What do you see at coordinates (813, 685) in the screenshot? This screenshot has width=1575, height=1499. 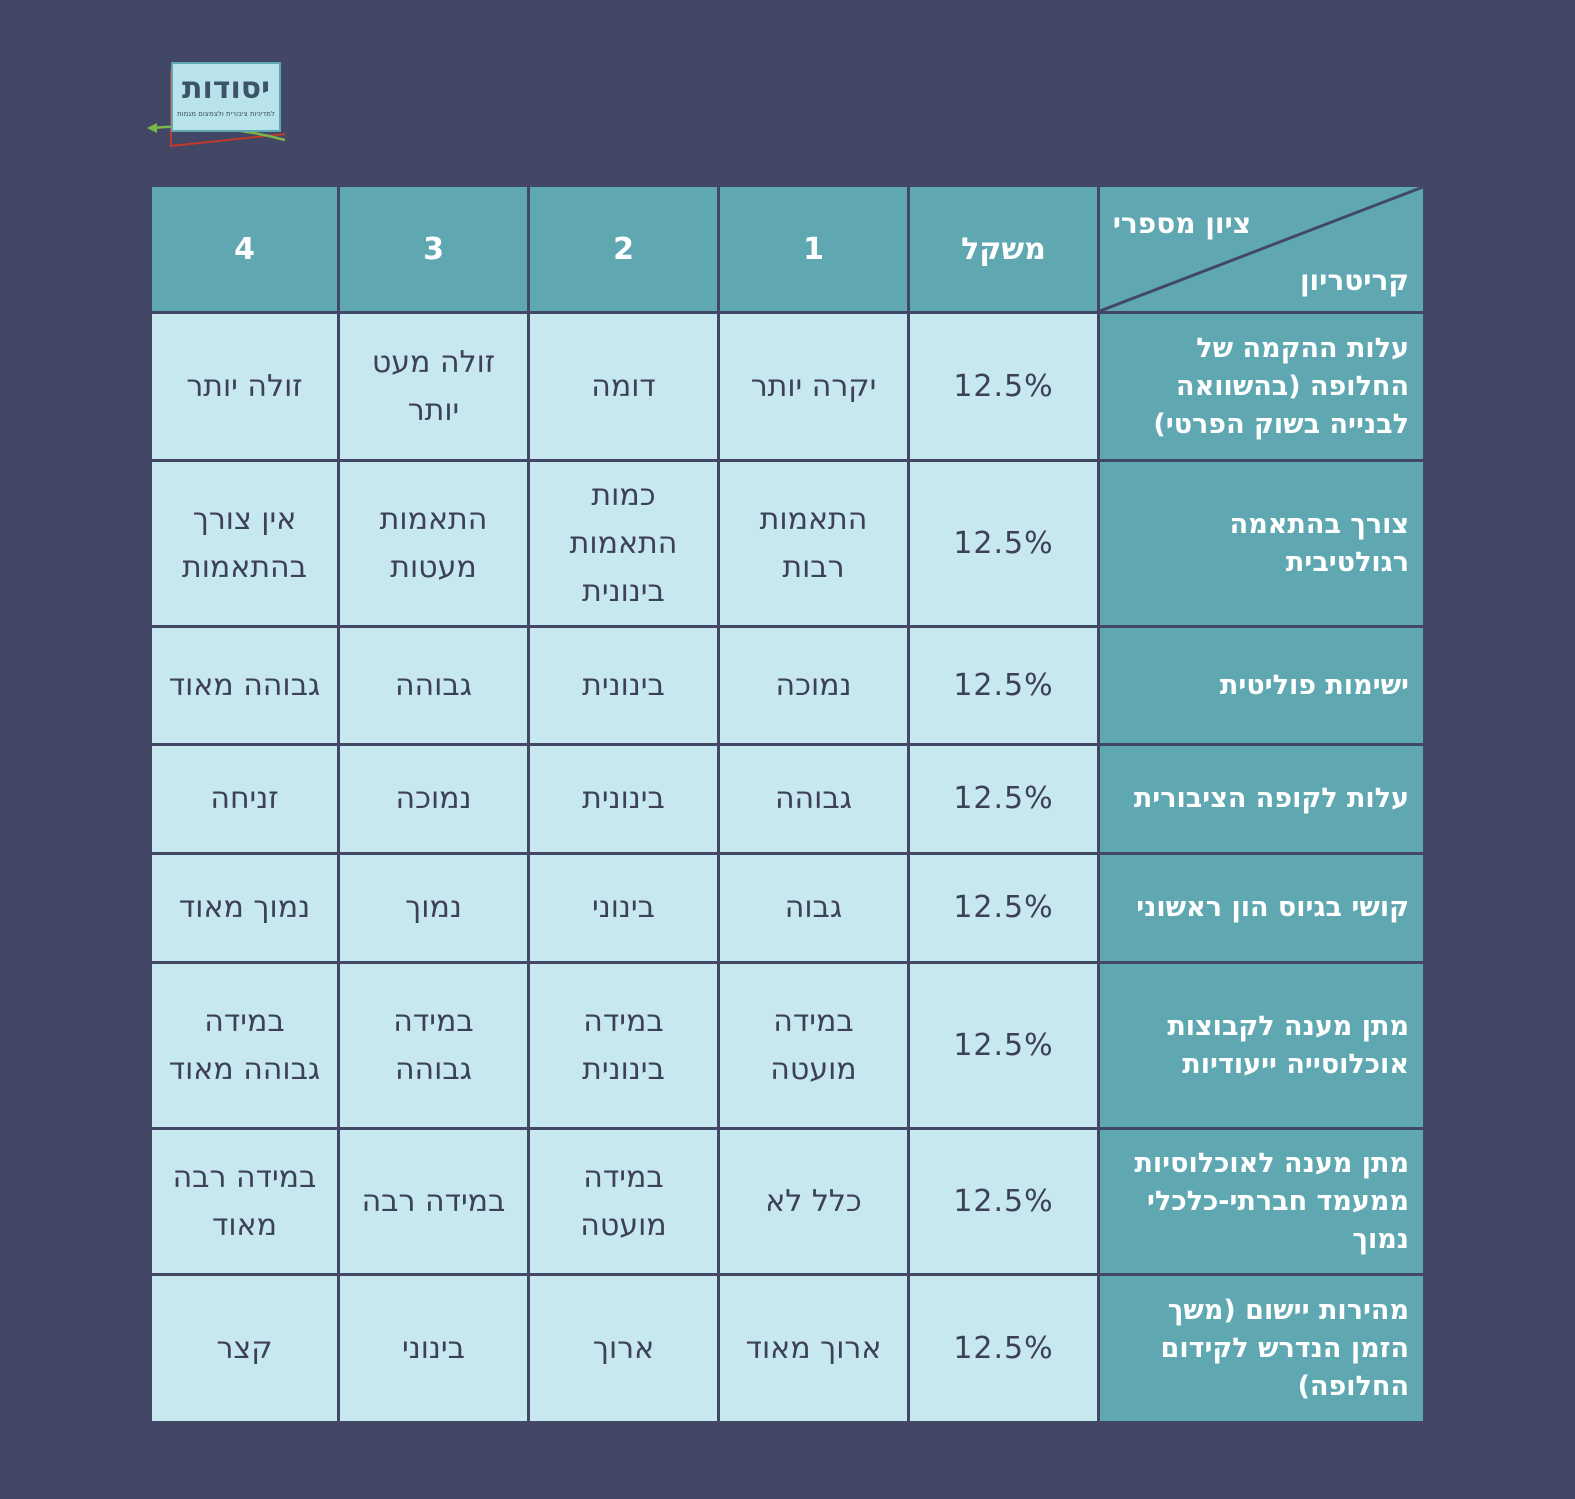 I see `score-cell-1: נמוכה` at bounding box center [813, 685].